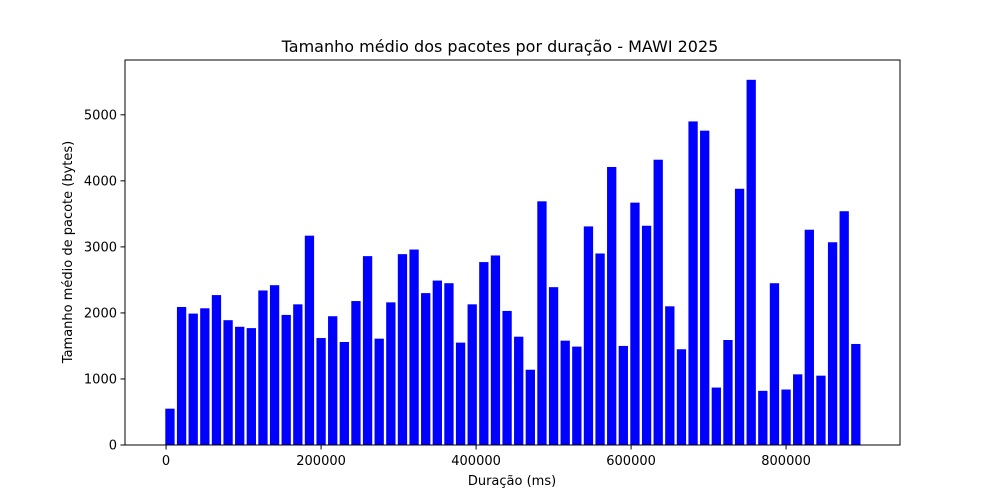 The height and width of the screenshot is (500, 1000). I want to click on y-tick-label: 5000, so click(100, 115).